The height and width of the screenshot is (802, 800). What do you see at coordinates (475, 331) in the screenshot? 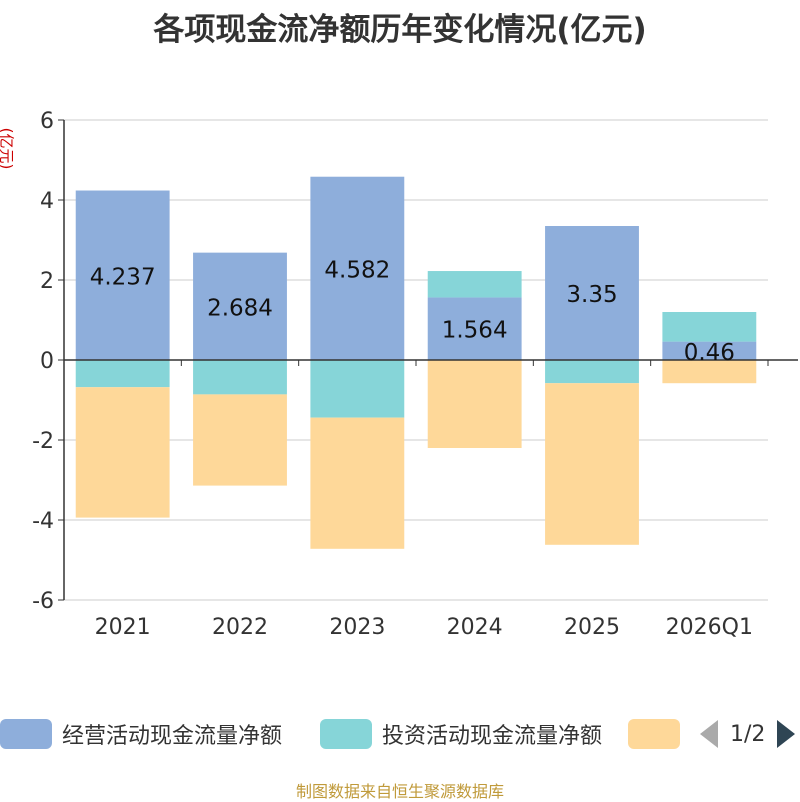
I see `data-label-2024: 1.564` at bounding box center [475, 331].